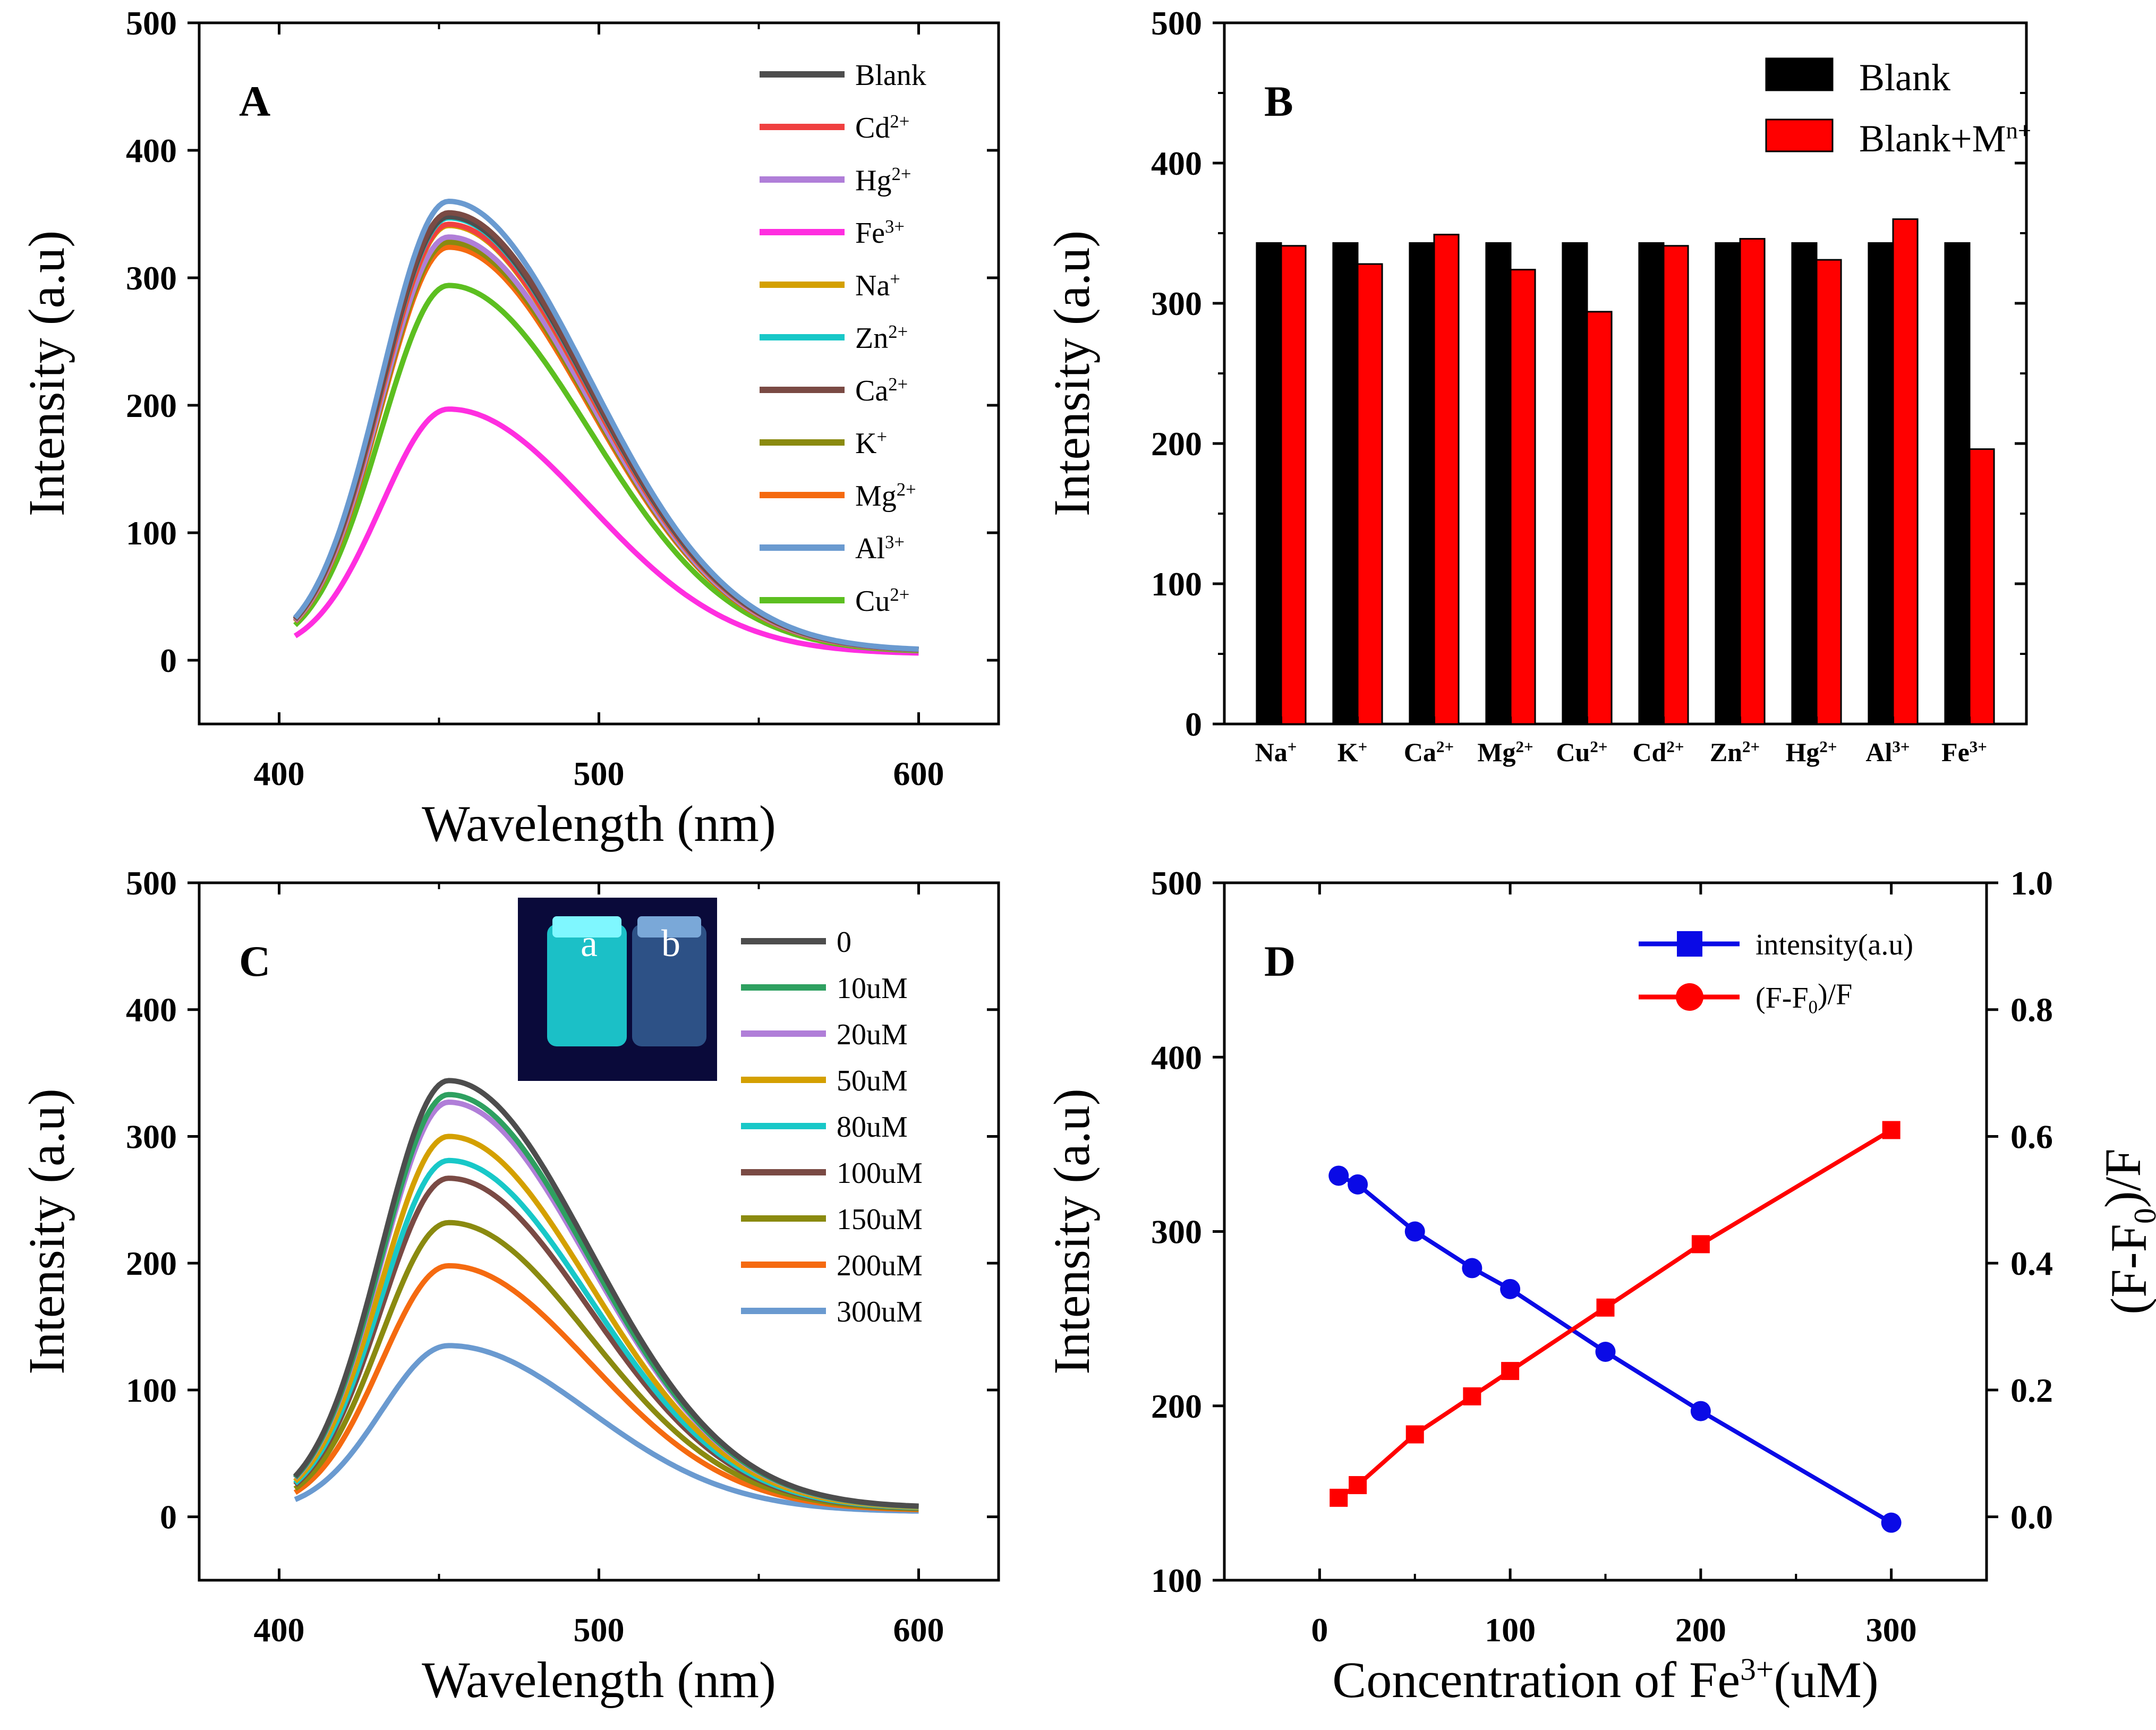 Image resolution: width=2156 pixels, height=1730 pixels. I want to click on legend-label: 100uM, so click(880, 1173).